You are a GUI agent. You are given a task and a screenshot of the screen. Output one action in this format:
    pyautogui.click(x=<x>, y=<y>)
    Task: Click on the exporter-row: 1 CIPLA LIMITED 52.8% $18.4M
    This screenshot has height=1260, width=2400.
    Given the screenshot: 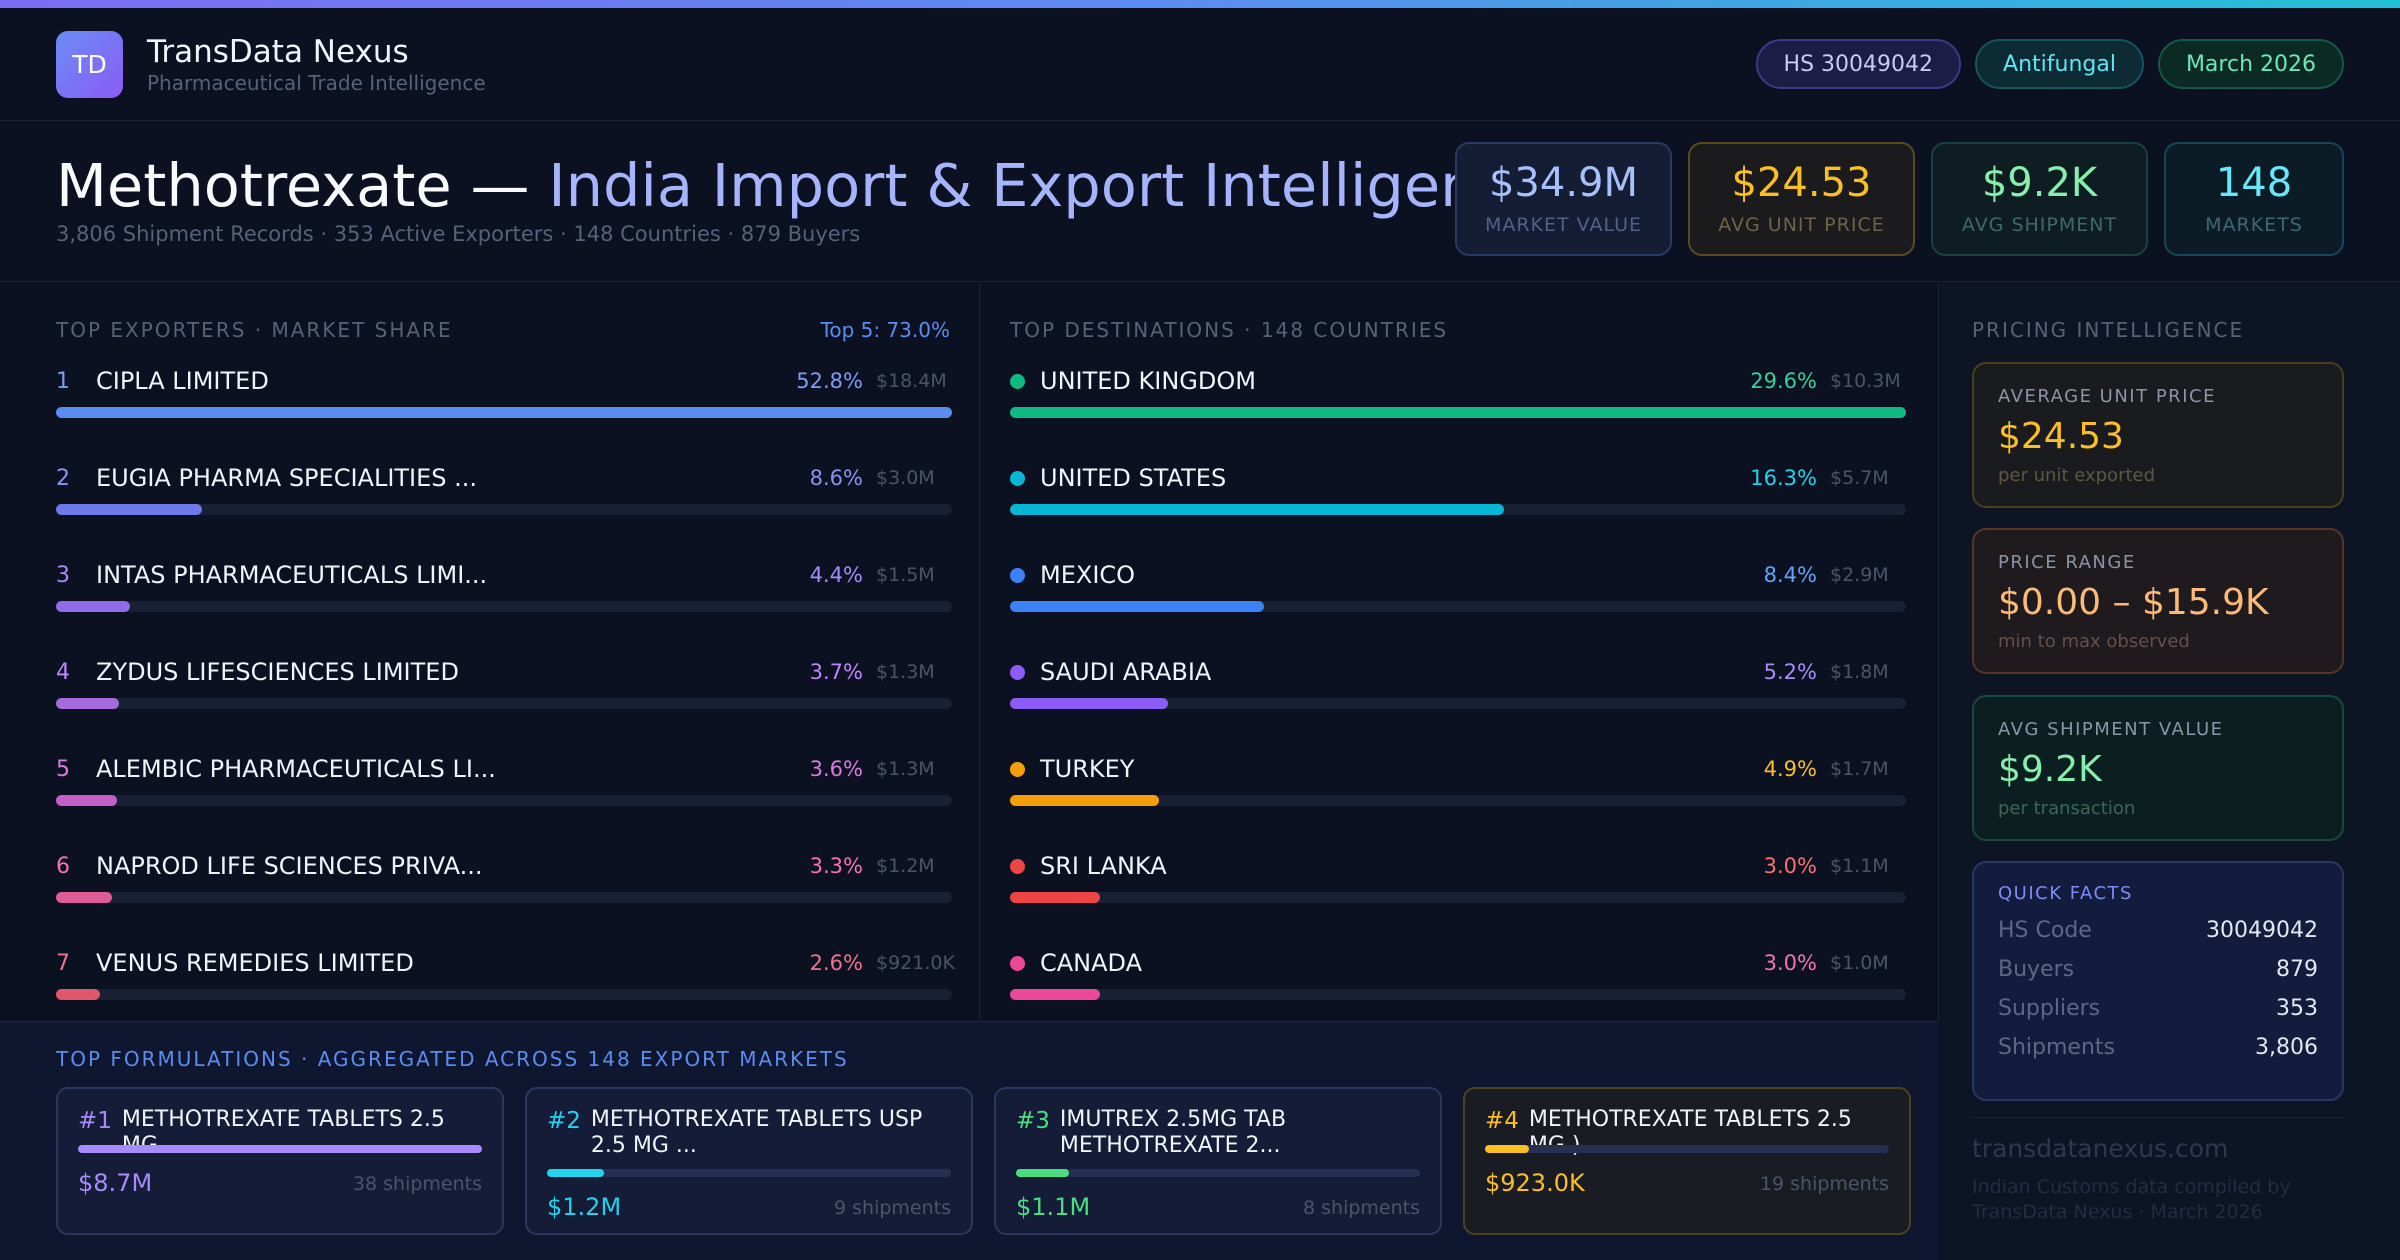 What is the action you would take?
    pyautogui.click(x=504, y=413)
    